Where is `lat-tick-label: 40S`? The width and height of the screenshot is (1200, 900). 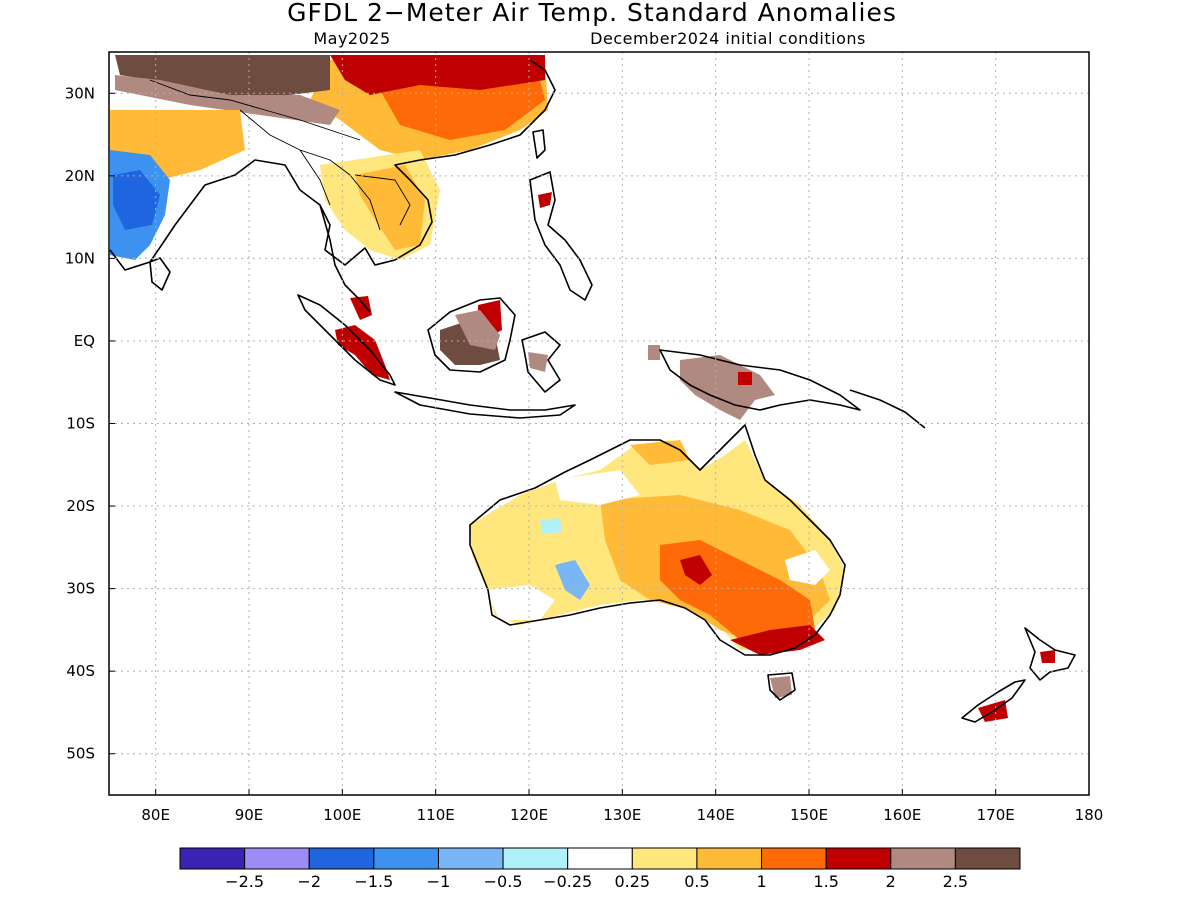 lat-tick-label: 40S is located at coordinates (80, 671).